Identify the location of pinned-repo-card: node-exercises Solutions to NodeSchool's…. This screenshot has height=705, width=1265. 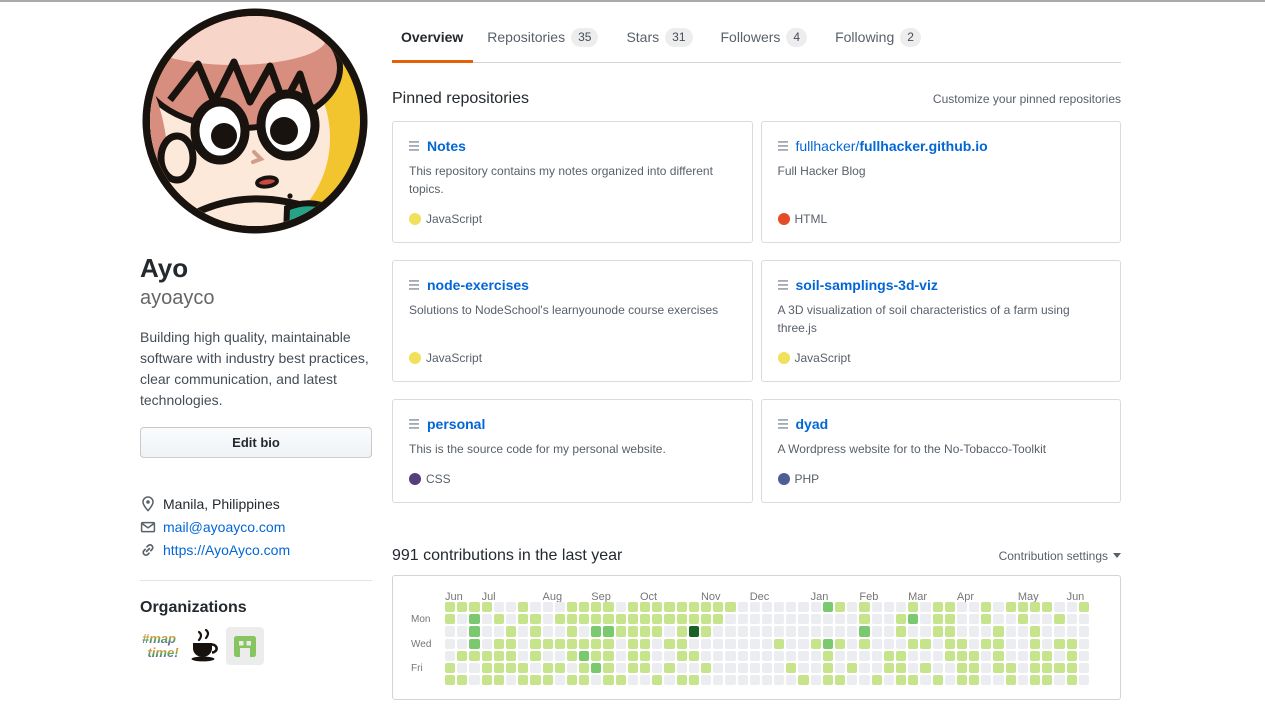
(572, 320).